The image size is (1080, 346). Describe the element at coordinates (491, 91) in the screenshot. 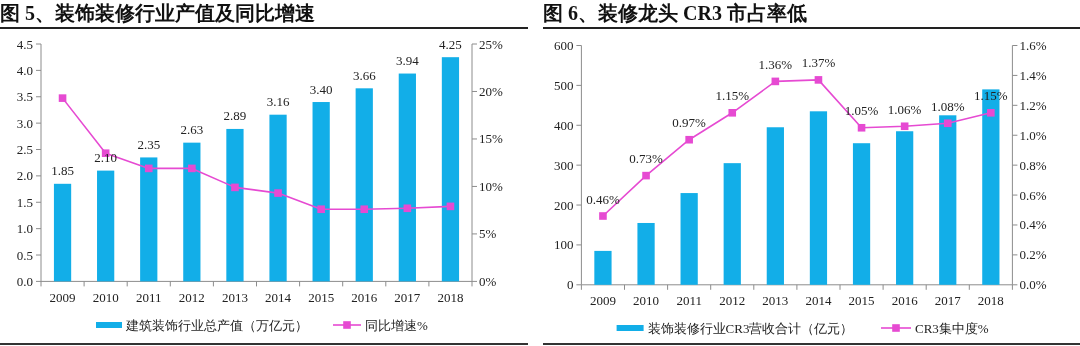

I see `y2-tick-label: 20%` at that location.